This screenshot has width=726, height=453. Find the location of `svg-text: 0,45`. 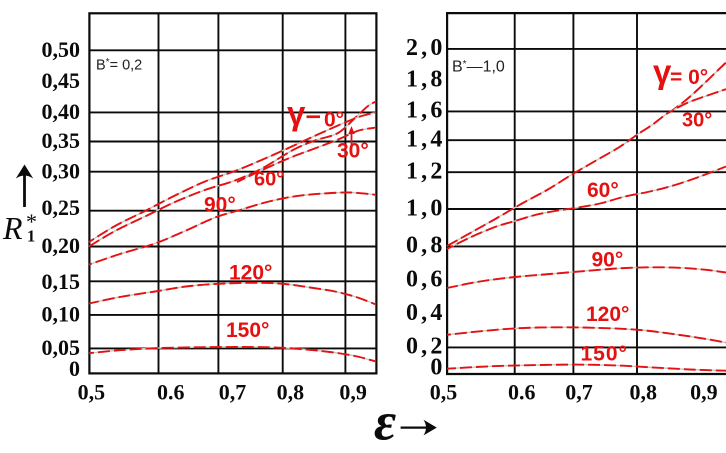

svg-text: 0,45 is located at coordinates (61, 80).